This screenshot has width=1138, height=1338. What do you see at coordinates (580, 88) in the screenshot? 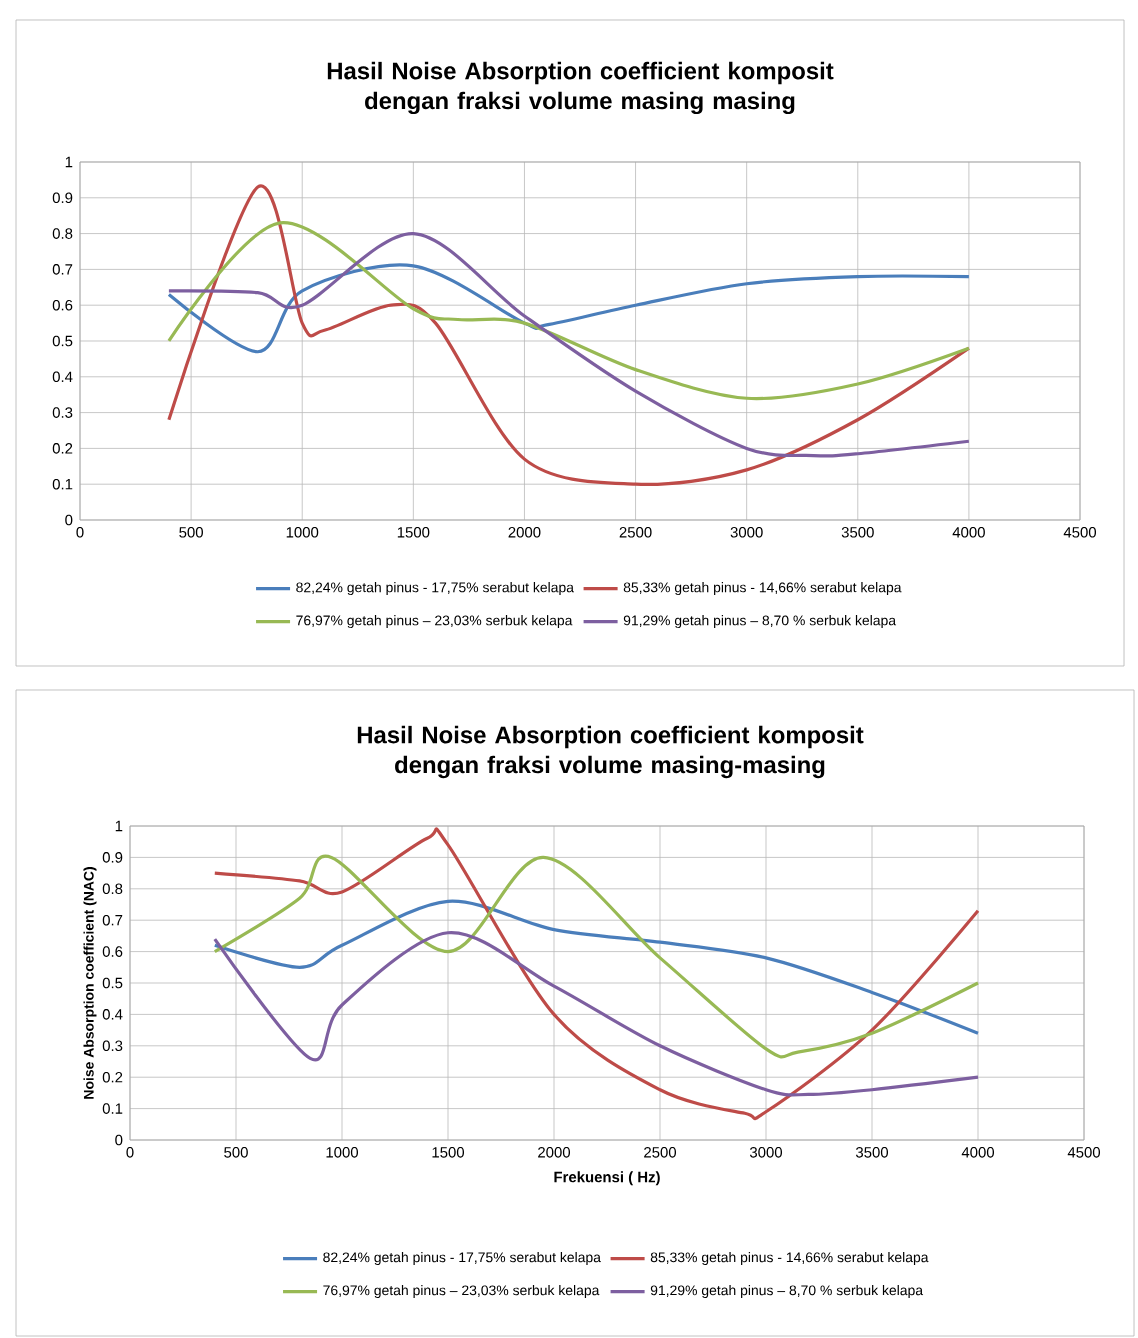
I see `chart-title: Hasil Noise Absorption coefficient komposit dengan fraksi volume masing masing` at bounding box center [580, 88].